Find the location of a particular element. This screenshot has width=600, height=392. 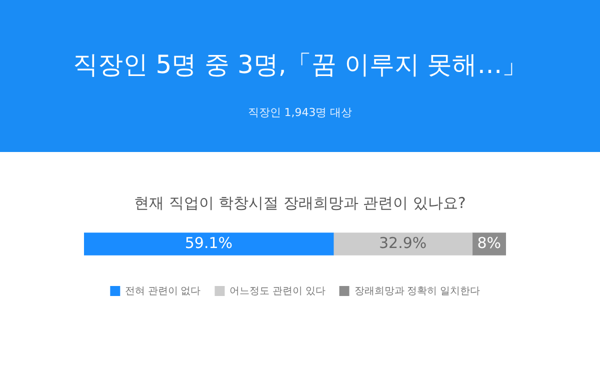

legend-label: 장래희망과 정확히 일치한다 is located at coordinates (417, 291).